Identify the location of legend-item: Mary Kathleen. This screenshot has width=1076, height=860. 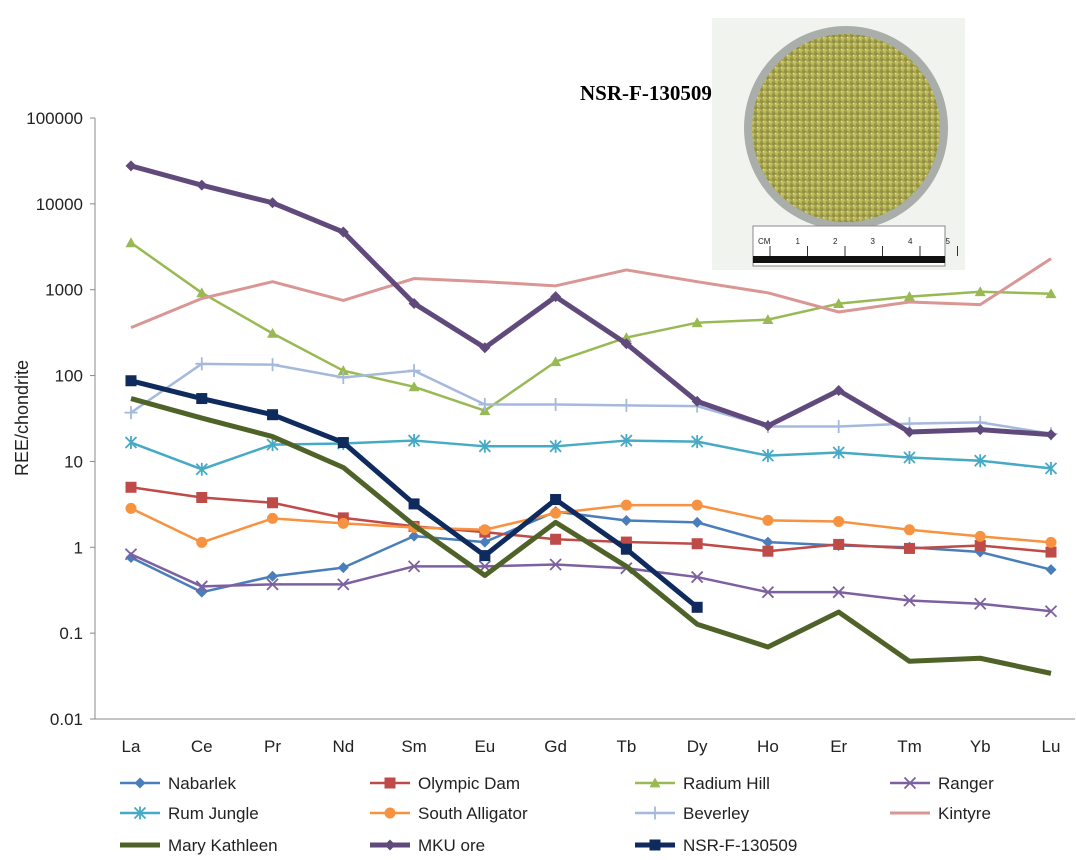
(199, 845).